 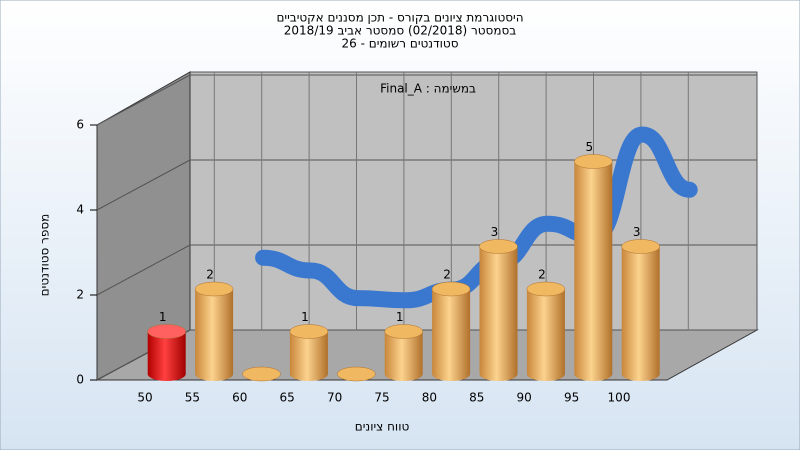 I want to click on x-tick-label: 50, so click(x=144, y=398).